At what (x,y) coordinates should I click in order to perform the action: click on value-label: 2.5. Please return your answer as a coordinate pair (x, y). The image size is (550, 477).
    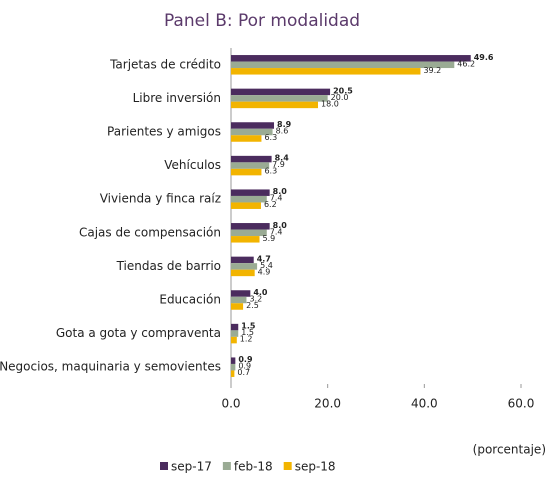
    Looking at the image, I should click on (252, 305).